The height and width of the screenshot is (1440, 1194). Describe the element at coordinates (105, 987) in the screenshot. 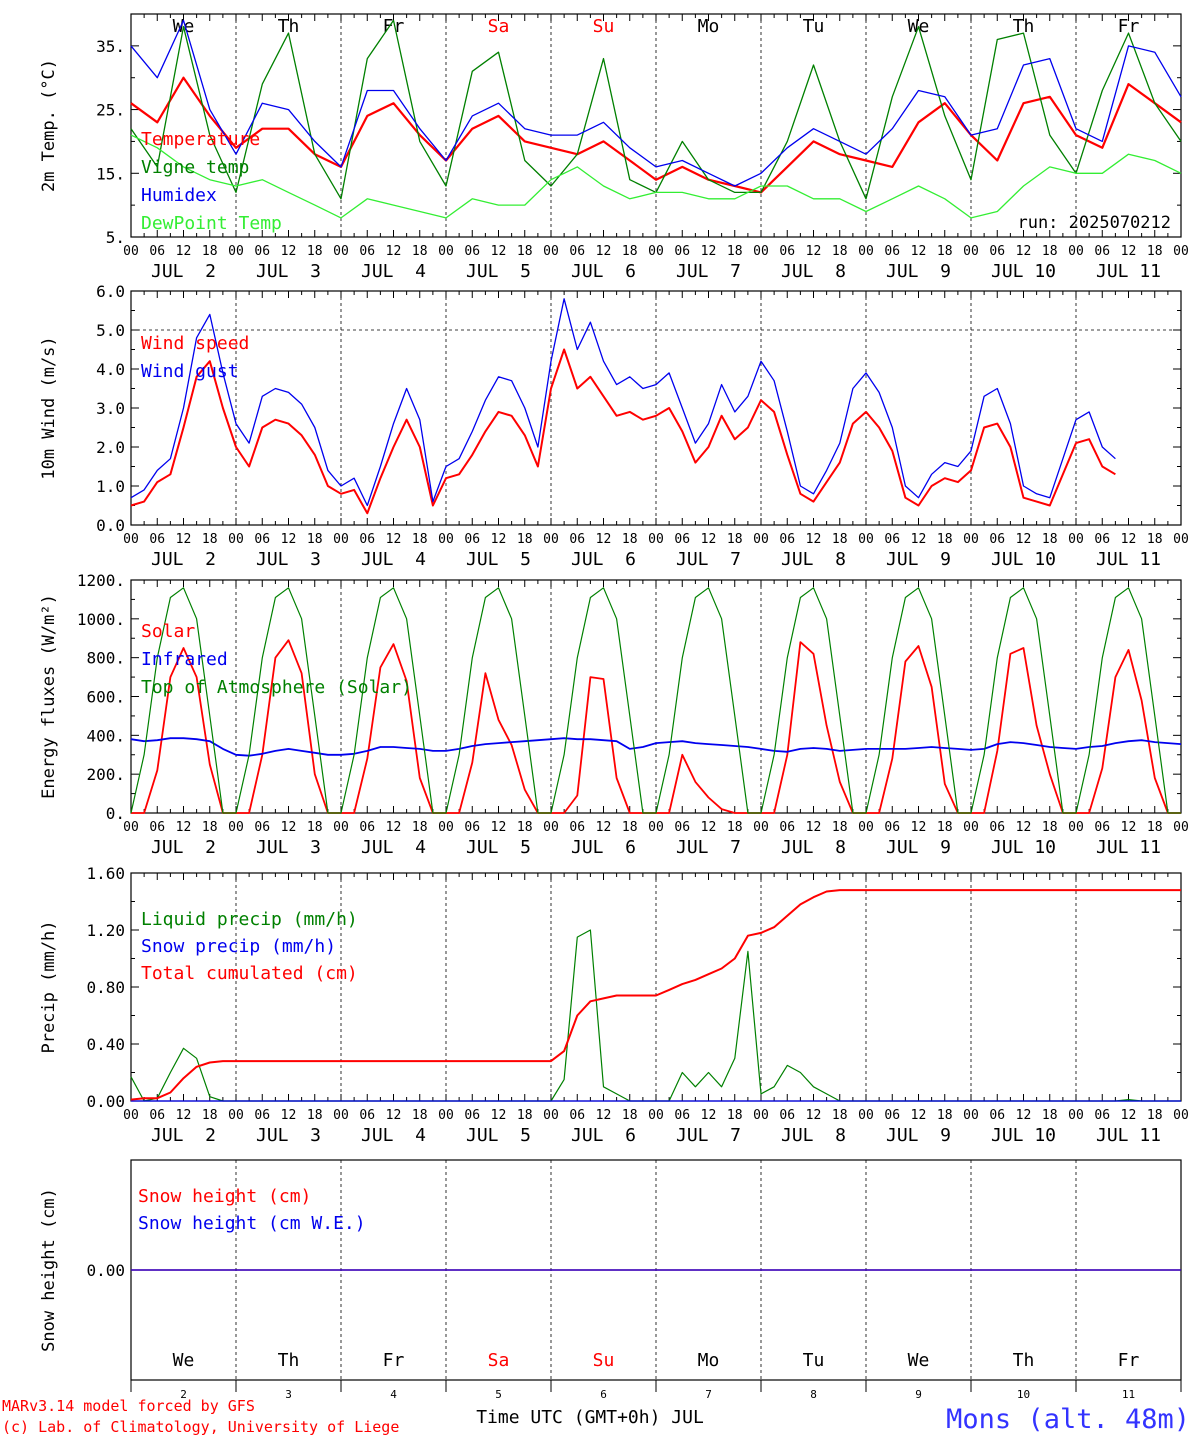

I see `y-tick-label: 0.80` at that location.